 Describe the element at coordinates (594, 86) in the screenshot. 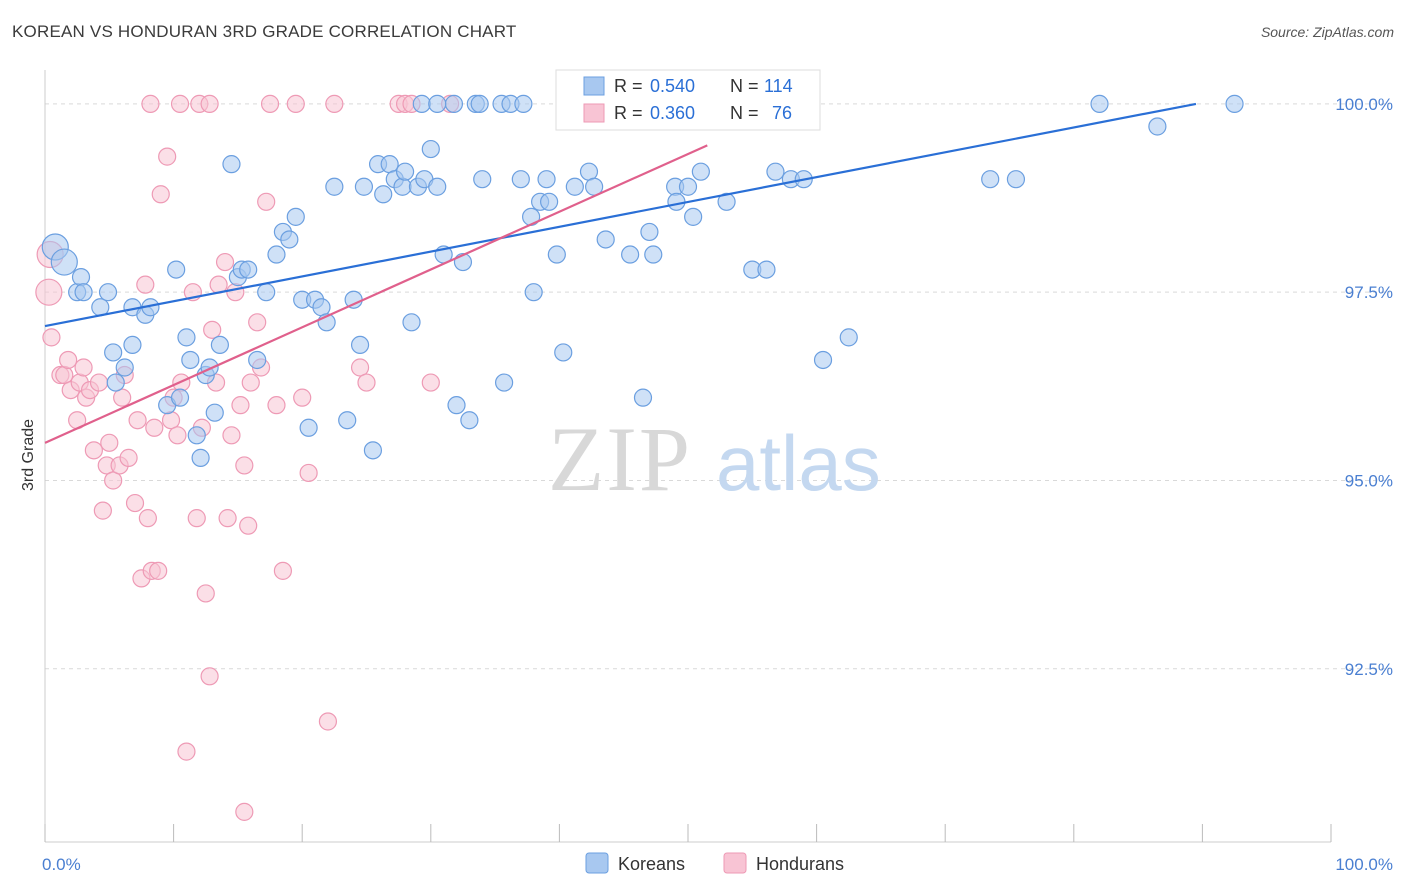

I see `koreans-swatch` at that location.